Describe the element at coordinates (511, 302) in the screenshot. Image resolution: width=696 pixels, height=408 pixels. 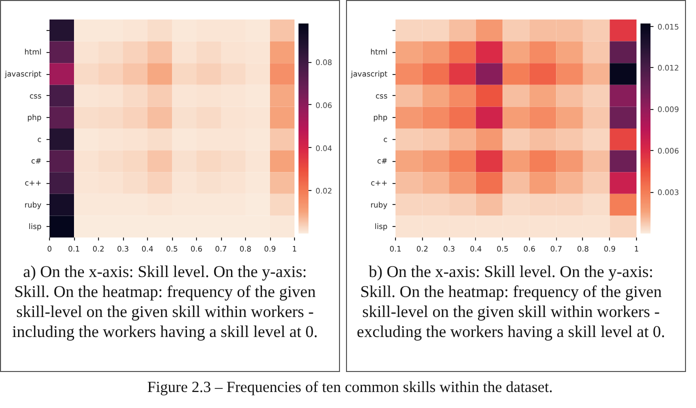
I see `text: b) On the x-axis: Skill level. On the y-axis: Skill. On the heatmap: frequency of the given skill-level on the given skill within workers - excluding the workers having a skill level at 0.` at that location.